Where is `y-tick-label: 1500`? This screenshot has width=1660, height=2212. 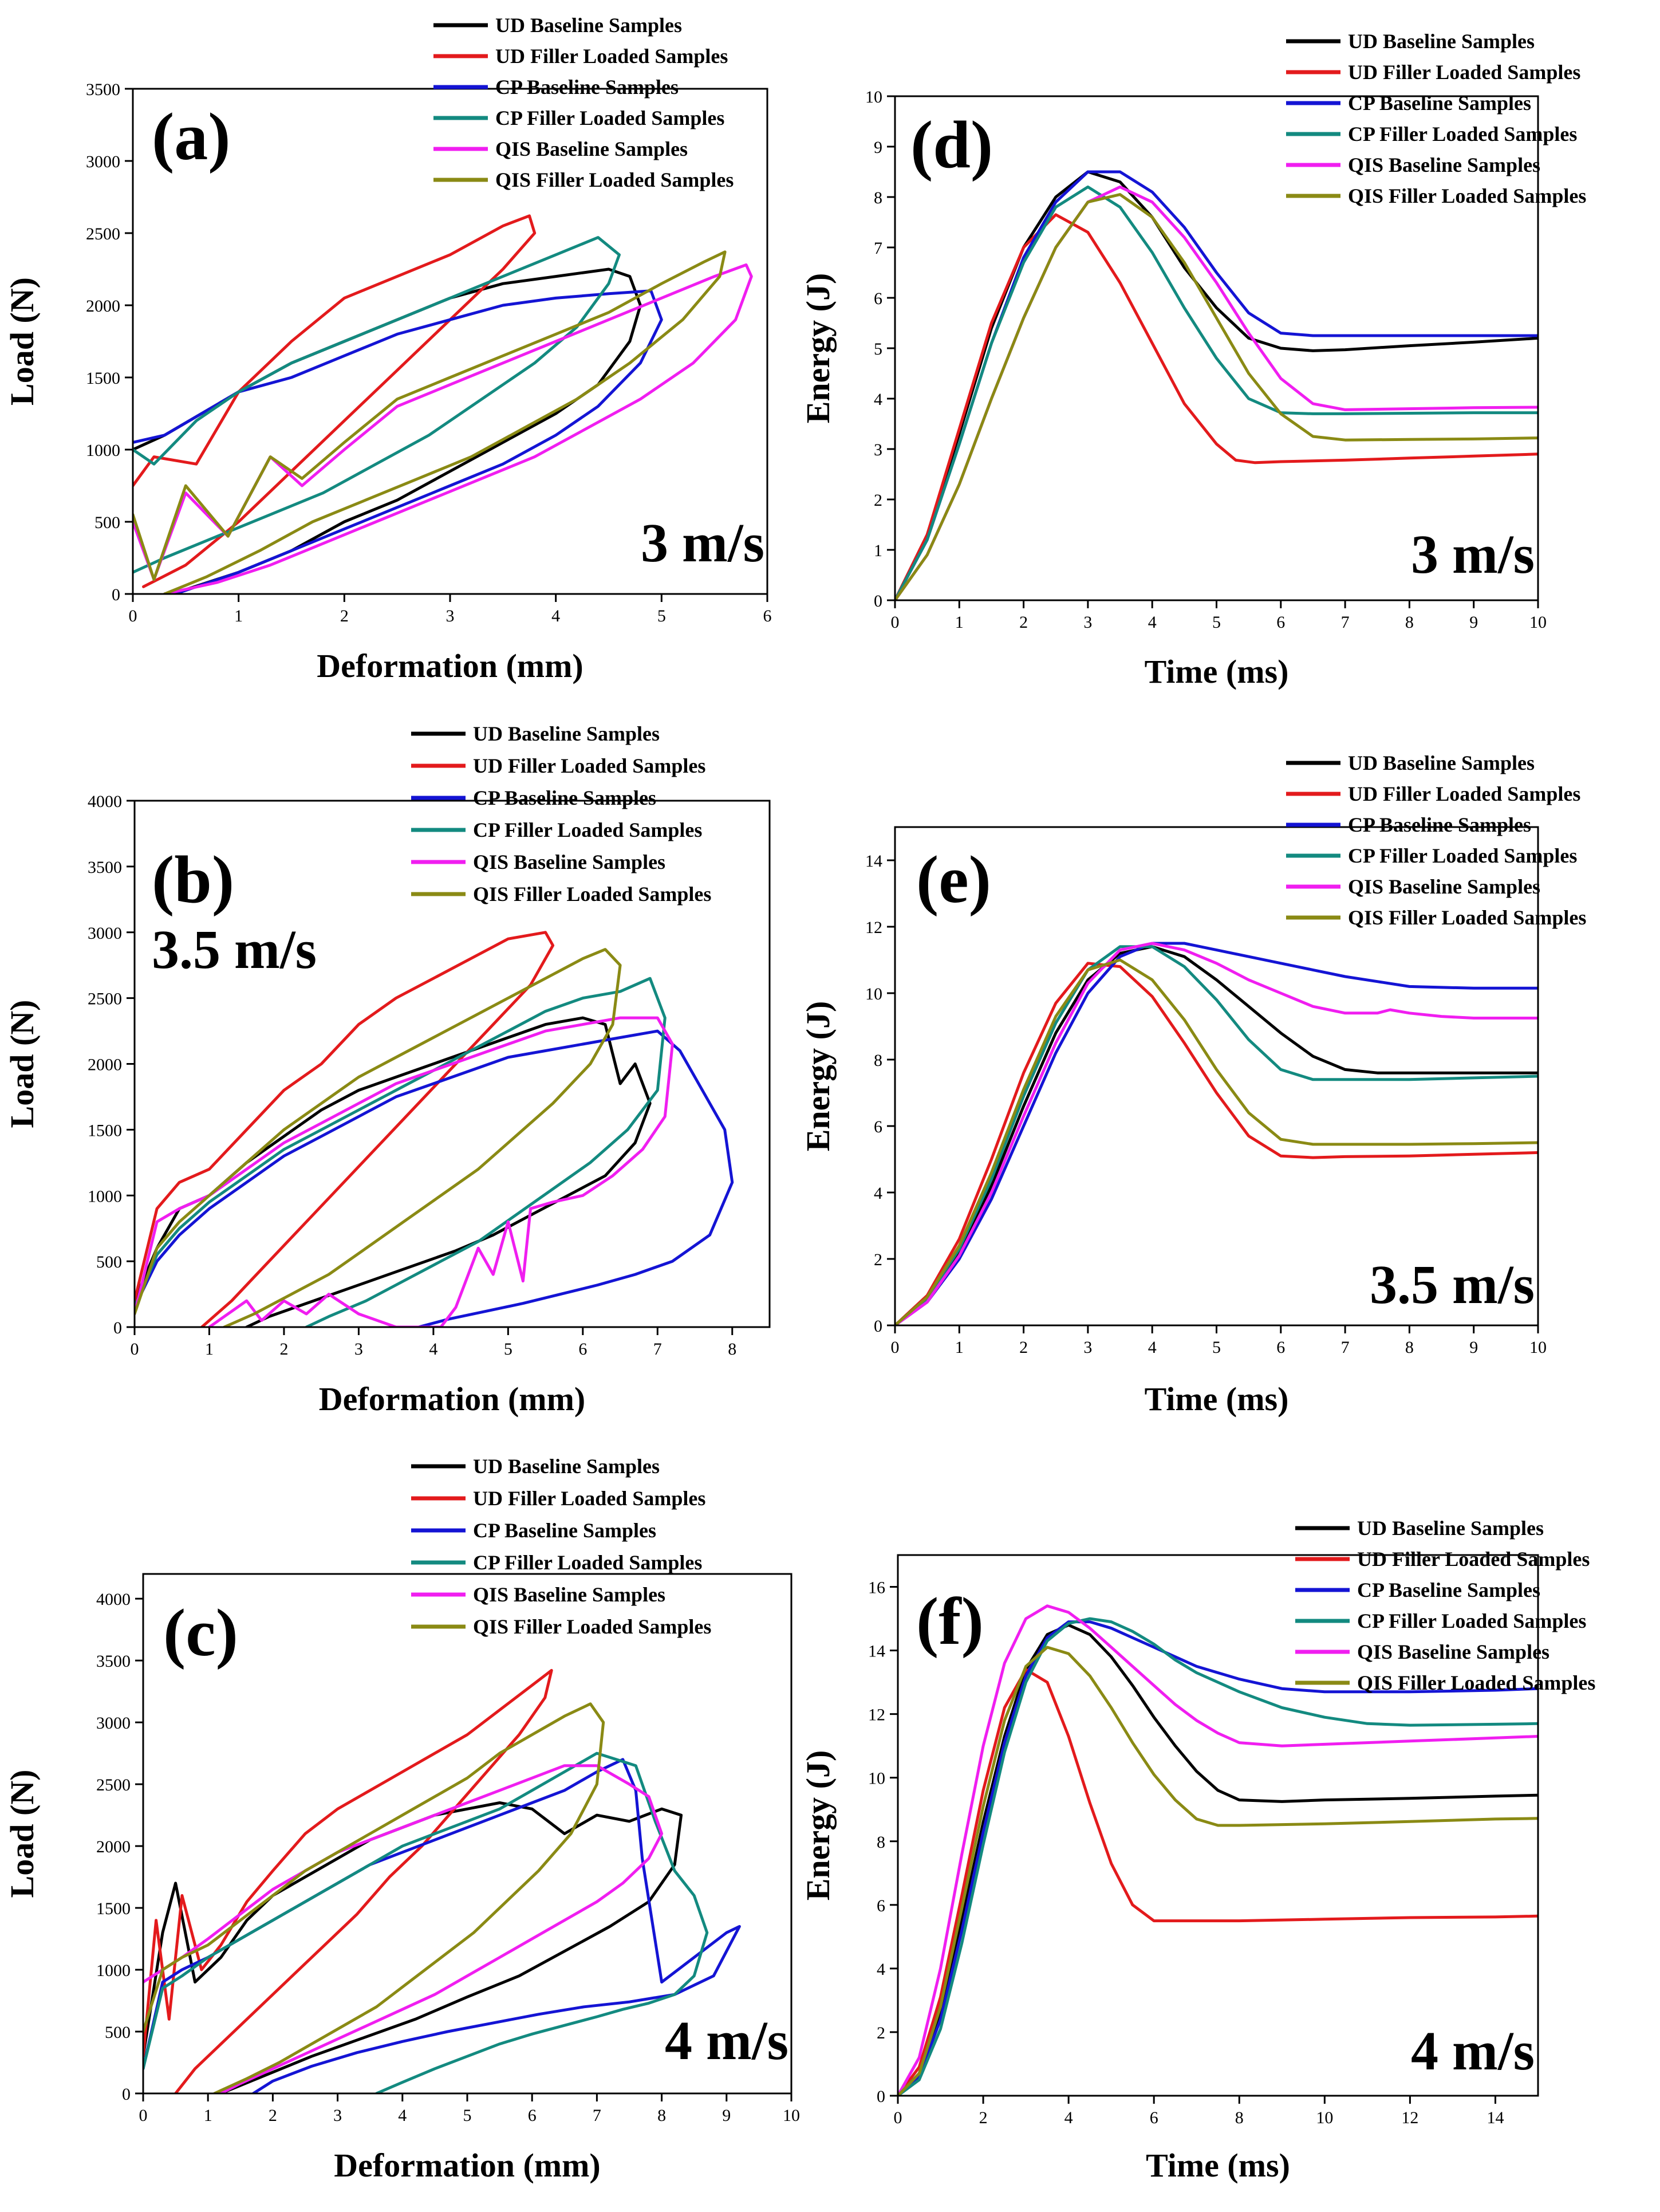 y-tick-label: 1500 is located at coordinates (103, 379).